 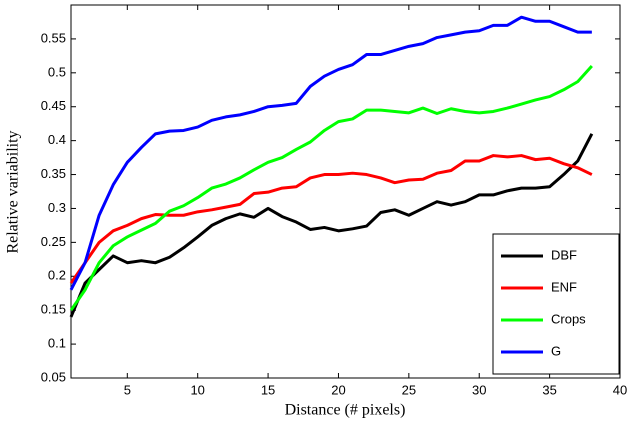 I want to click on y-tick-label: 0.5, so click(x=57, y=71).